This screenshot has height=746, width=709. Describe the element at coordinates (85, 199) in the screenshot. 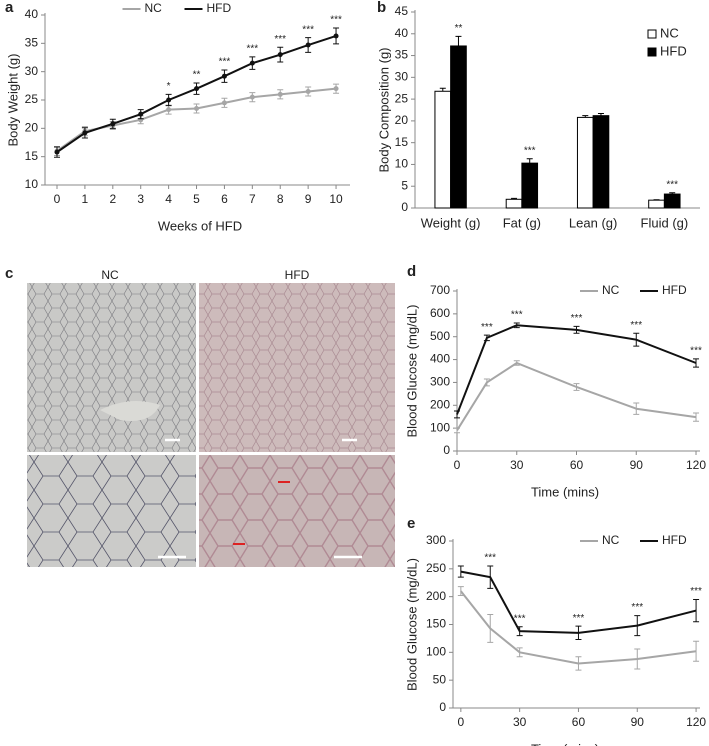

I see `x-tick-label: 1` at that location.